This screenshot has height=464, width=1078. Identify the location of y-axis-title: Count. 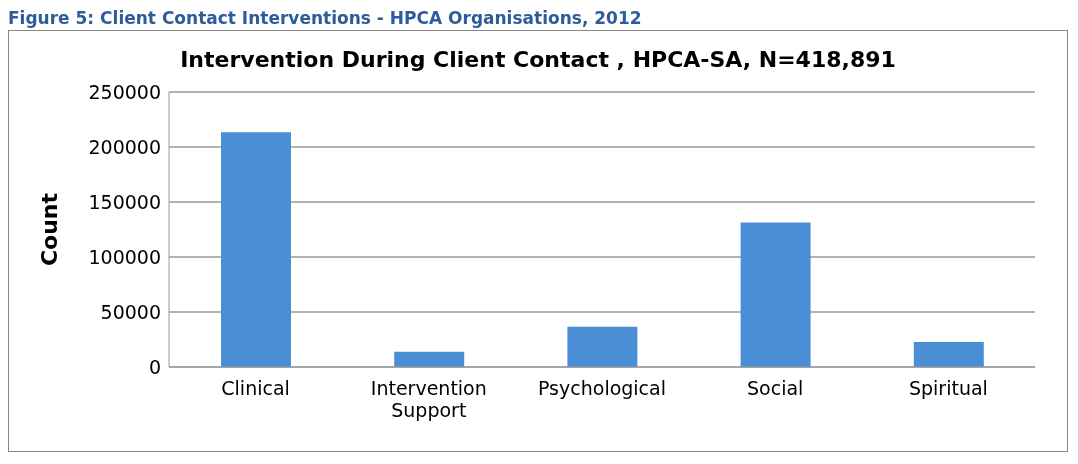
(49, 229).